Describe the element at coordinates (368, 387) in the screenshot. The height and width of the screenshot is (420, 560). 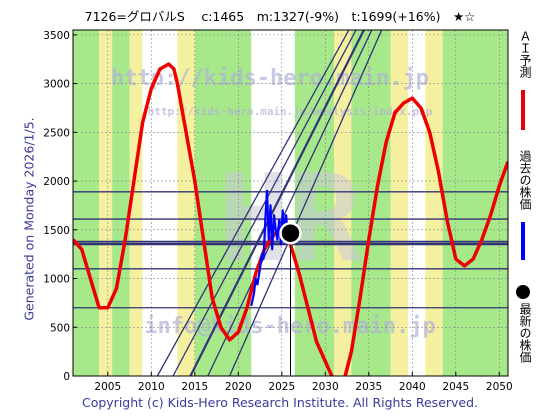
I see `x-tick-label-2035: 2035` at that location.